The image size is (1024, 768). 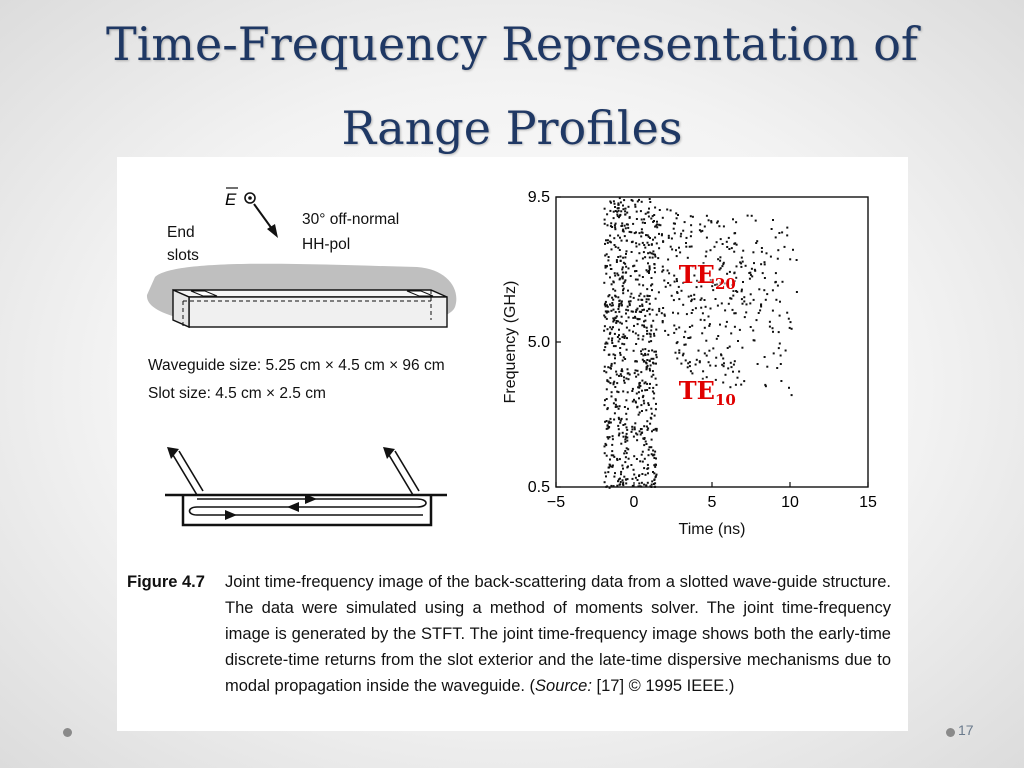 What do you see at coordinates (250, 198) in the screenshot?
I see `e-field-dot-icon` at bounding box center [250, 198].